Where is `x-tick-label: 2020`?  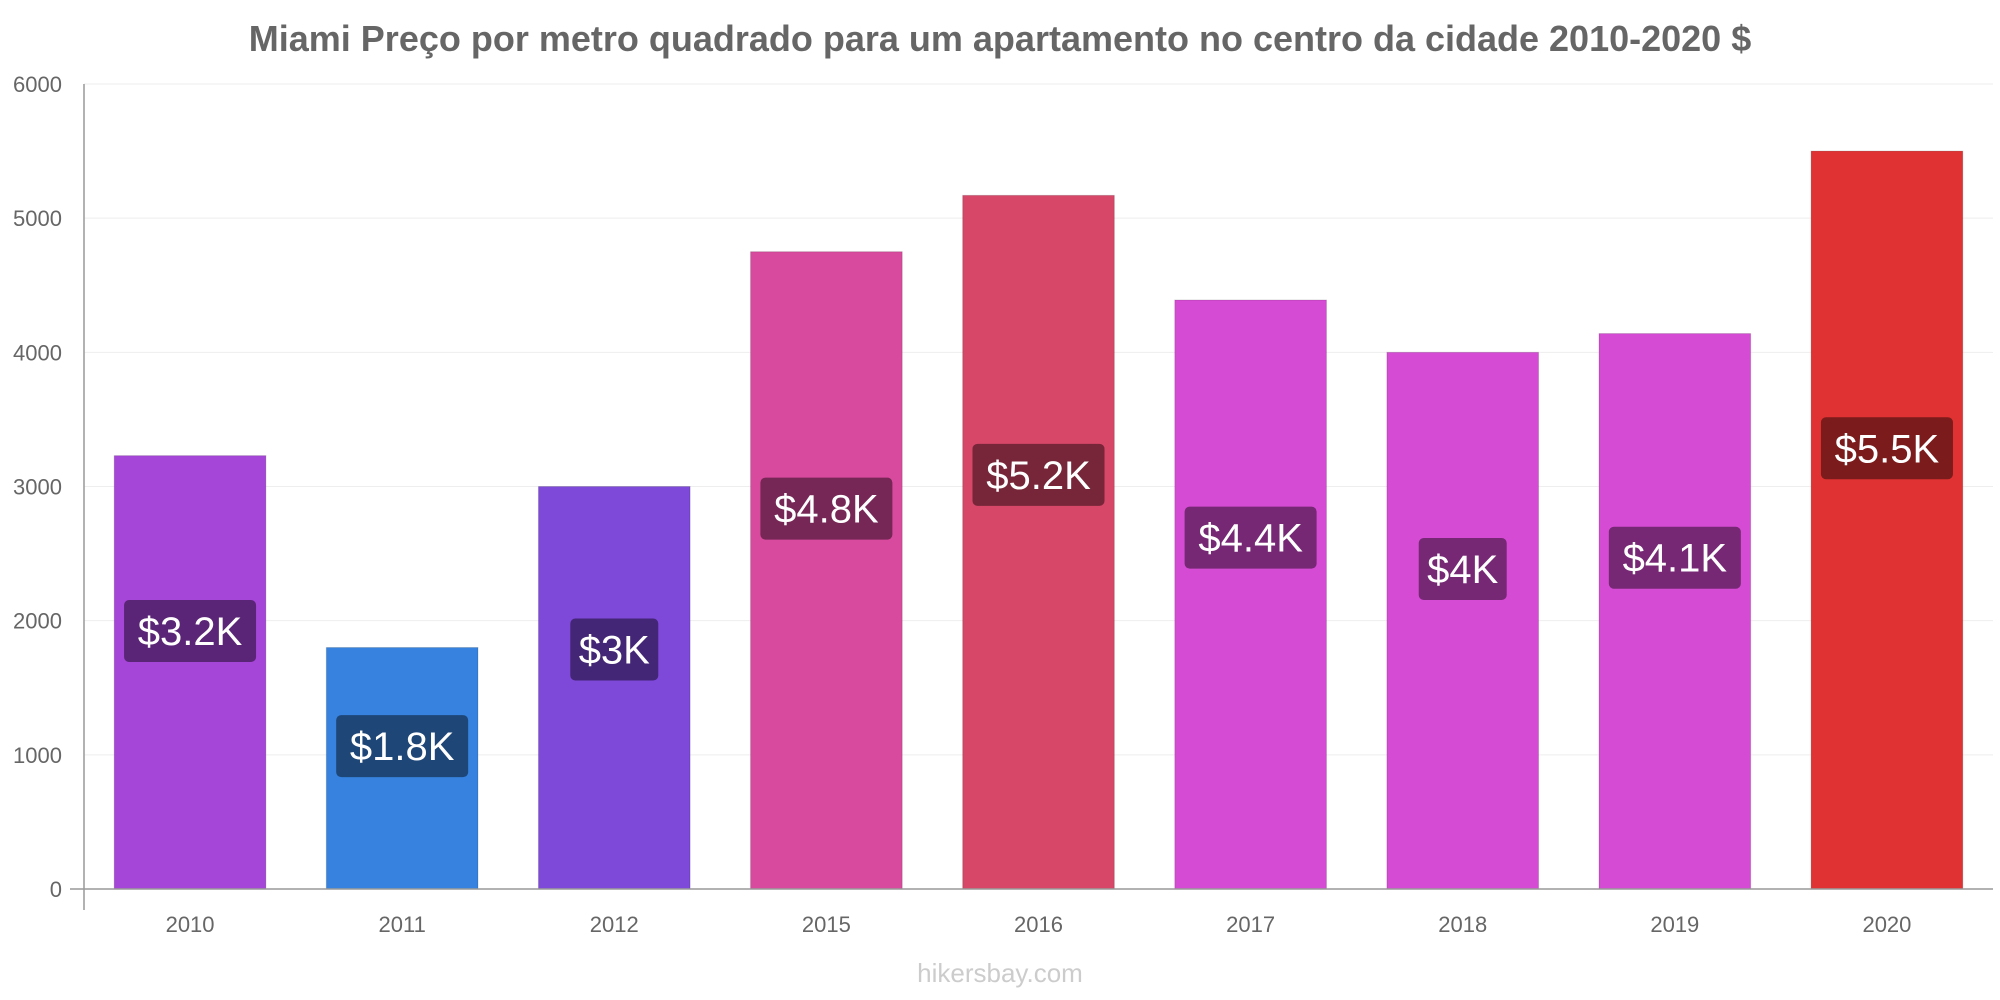
x-tick-label: 2020 is located at coordinates (1886, 924).